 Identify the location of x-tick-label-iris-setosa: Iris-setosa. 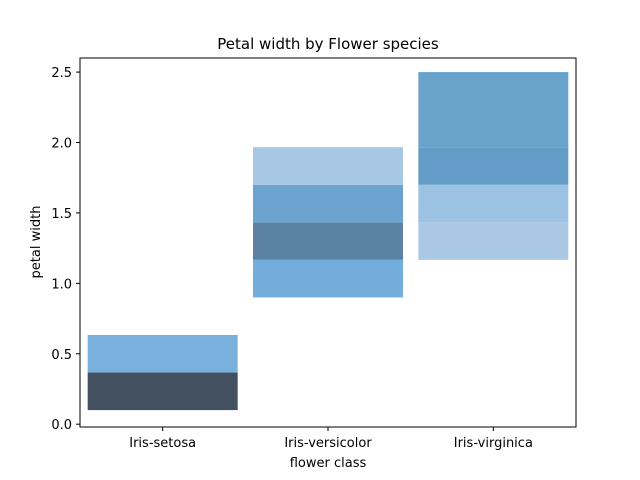
(162, 443).